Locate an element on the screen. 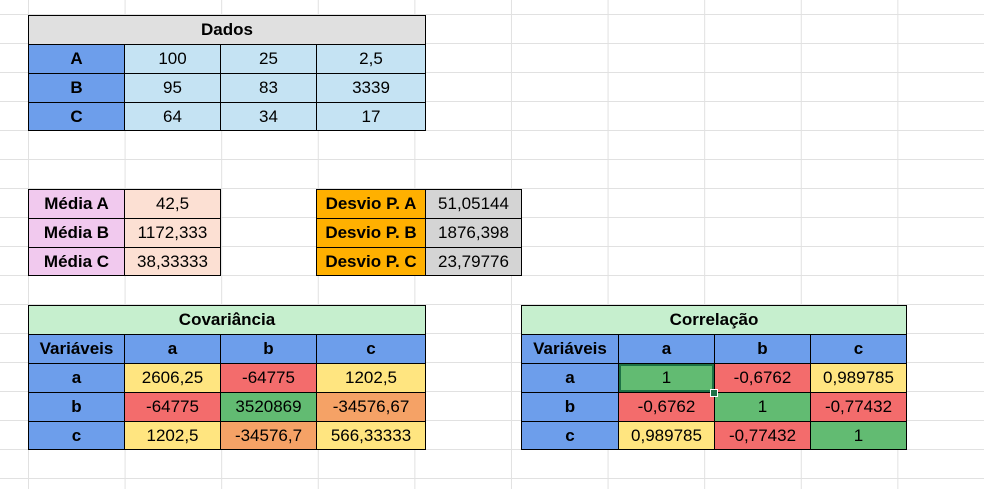 This screenshot has height=489, width=984. dados-cell: 2,5 is located at coordinates (371, 59).